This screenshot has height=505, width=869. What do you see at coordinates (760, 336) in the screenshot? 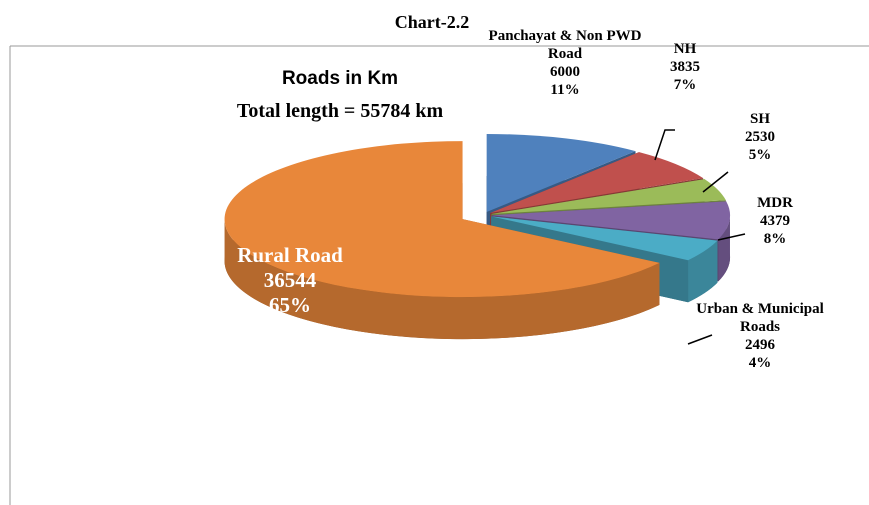
I see `data-label: Urban & Municipal Roads 2496 4%` at bounding box center [760, 336].